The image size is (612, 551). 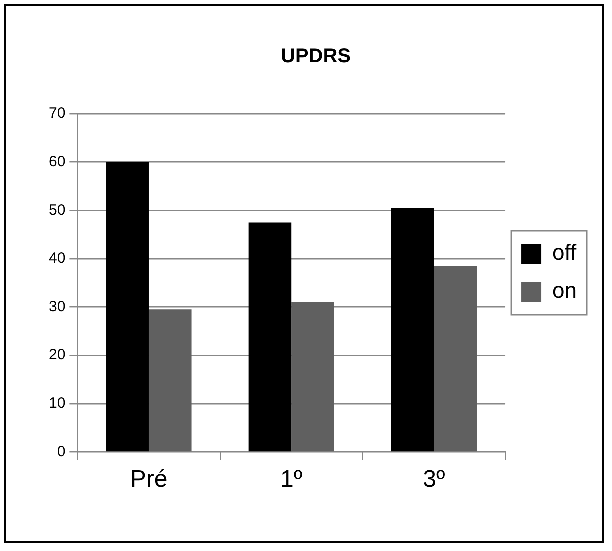 I want to click on x-tick-label: 1º, so click(x=291, y=480).